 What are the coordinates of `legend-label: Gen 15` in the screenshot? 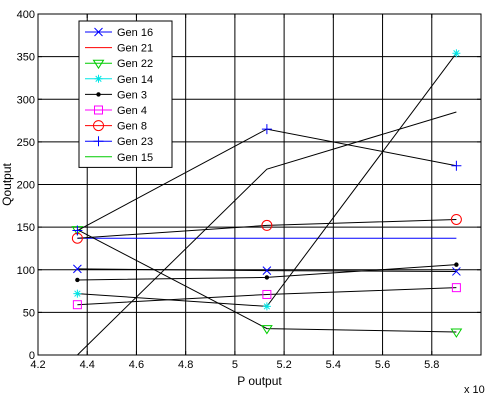 It's located at (135, 158).